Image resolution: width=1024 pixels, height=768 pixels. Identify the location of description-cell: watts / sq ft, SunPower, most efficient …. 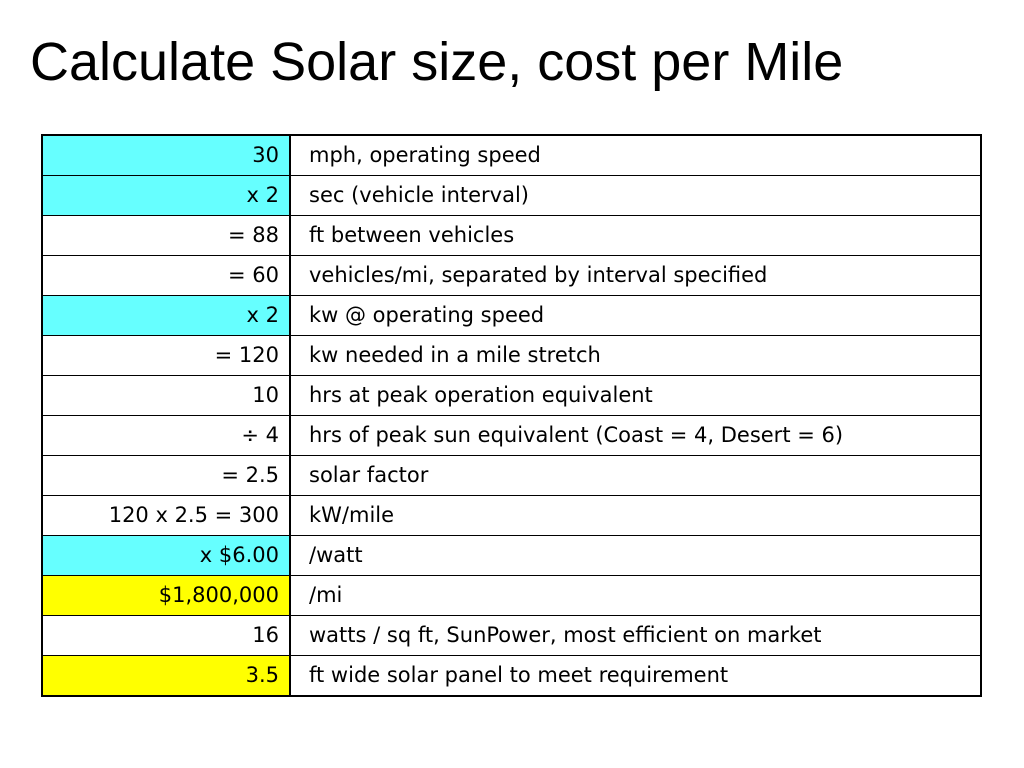
(635, 635).